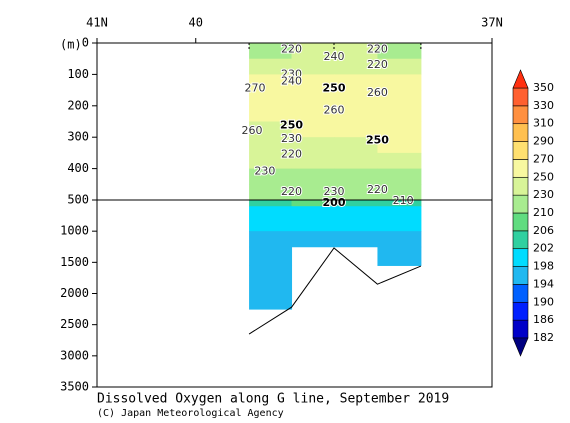  What do you see at coordinates (334, 56) in the screenshot?
I see `contour-label: 240` at bounding box center [334, 56].